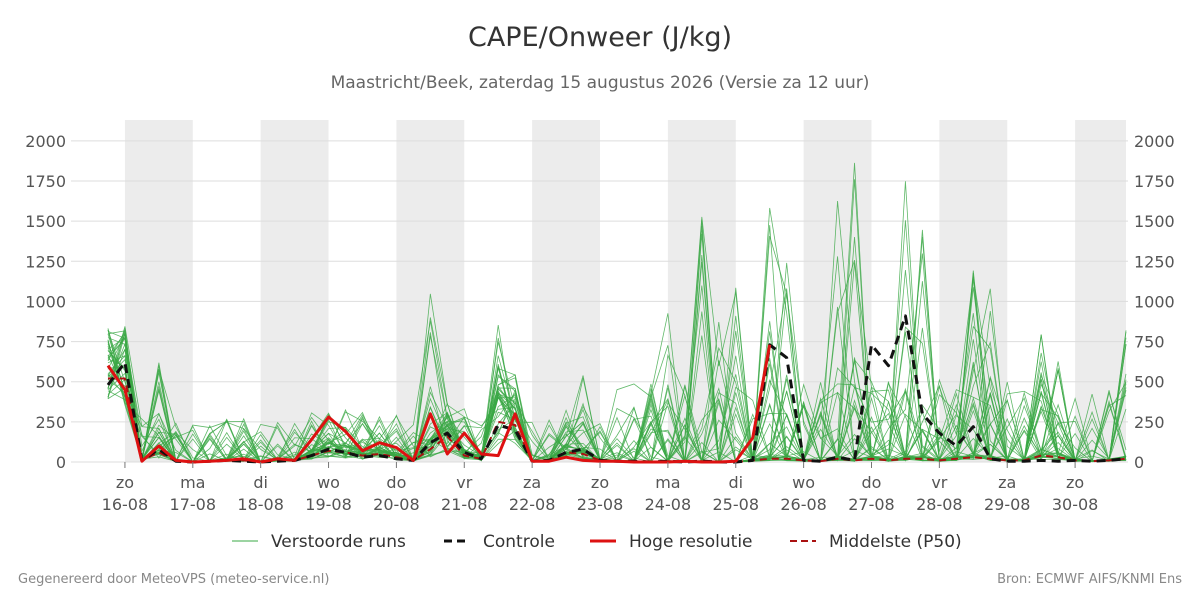  I want to click on x-tick-date: 20-08, so click(396, 504).